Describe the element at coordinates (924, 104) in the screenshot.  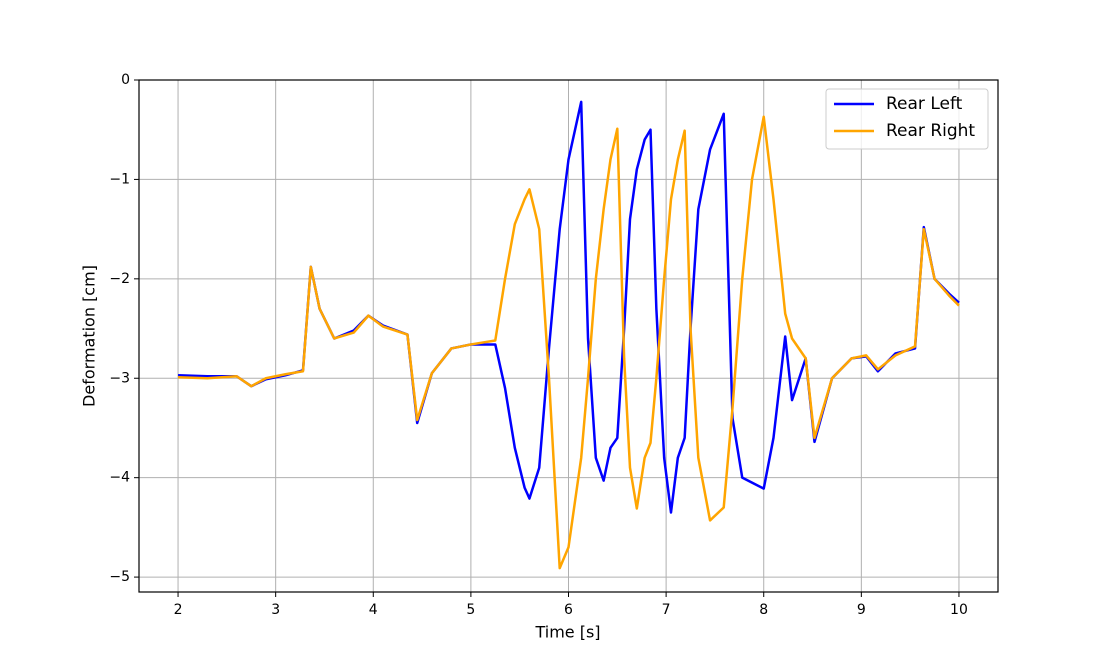
I see `legend-label: Rear Left` at that location.